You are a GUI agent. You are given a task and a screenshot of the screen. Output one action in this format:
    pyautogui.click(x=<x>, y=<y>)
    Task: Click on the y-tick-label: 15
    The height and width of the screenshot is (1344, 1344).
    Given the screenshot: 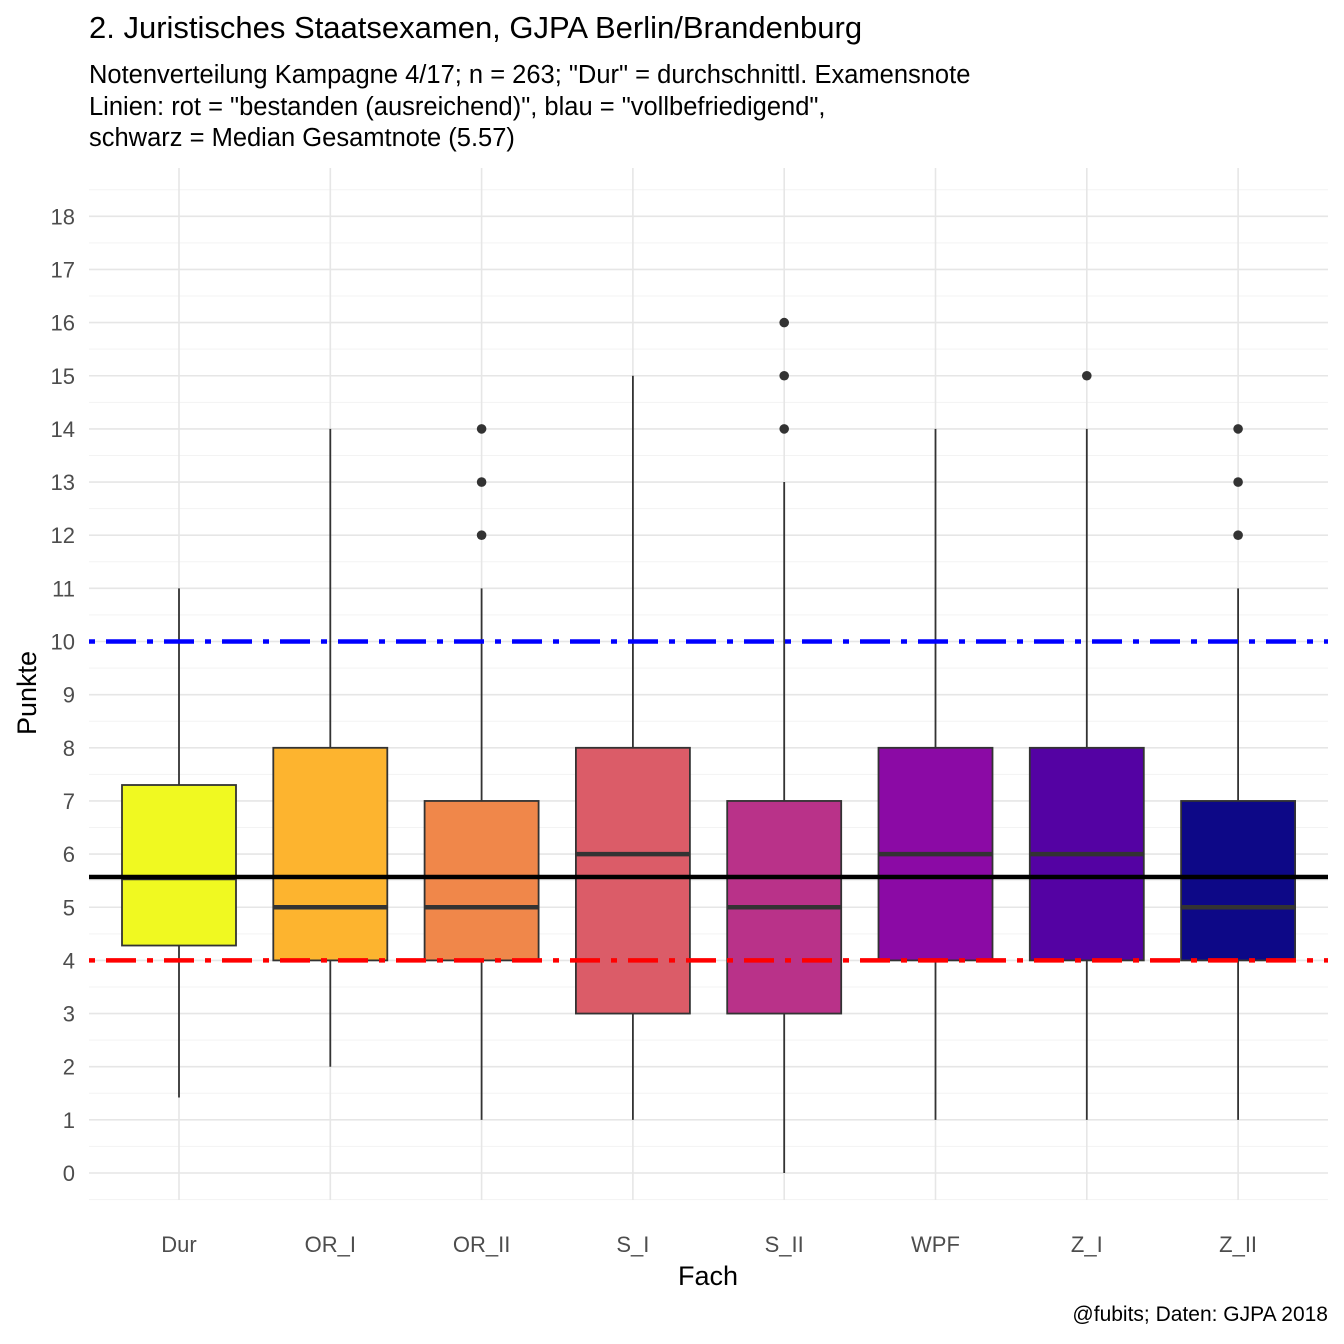 What is the action you would take?
    pyautogui.click(x=63, y=376)
    